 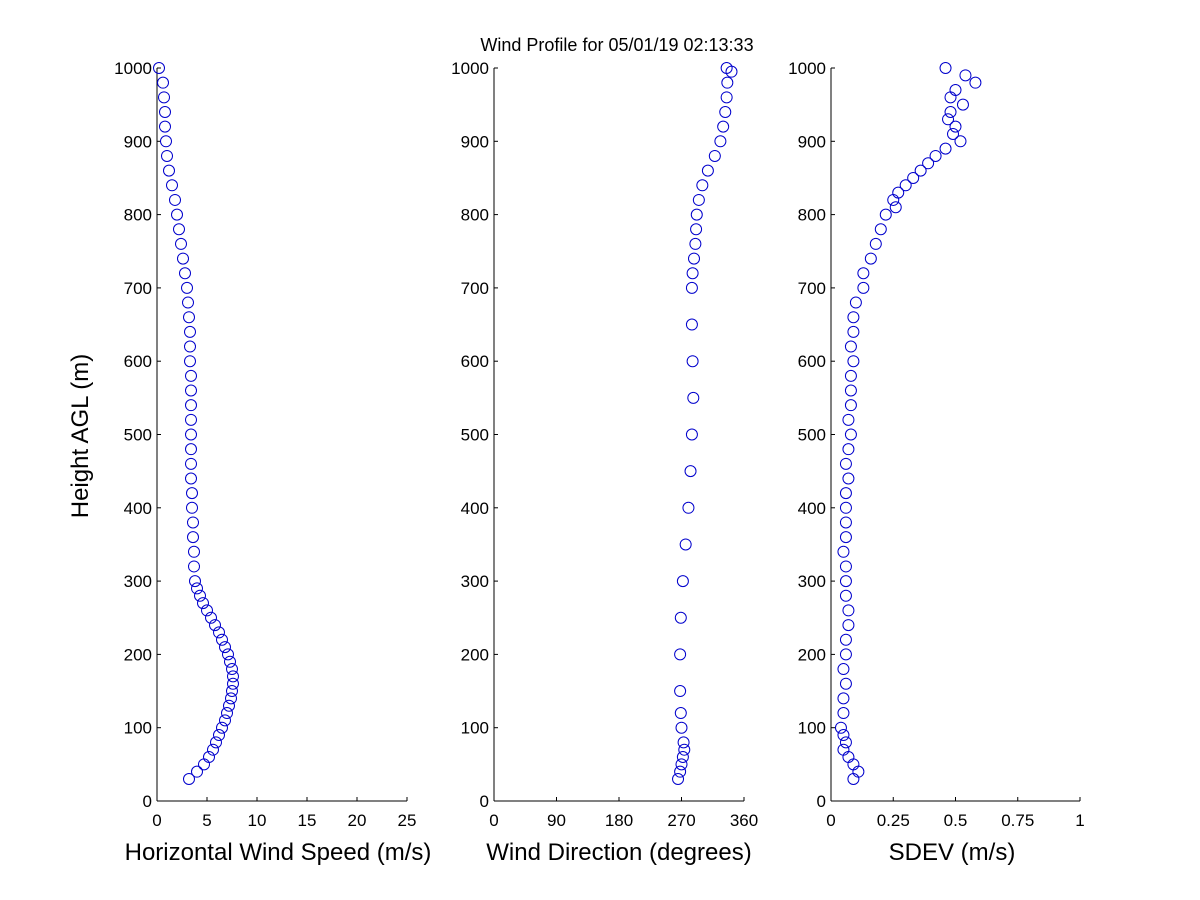 I want to click on y-axis-label: Height AGL (m), so click(x=80, y=436).